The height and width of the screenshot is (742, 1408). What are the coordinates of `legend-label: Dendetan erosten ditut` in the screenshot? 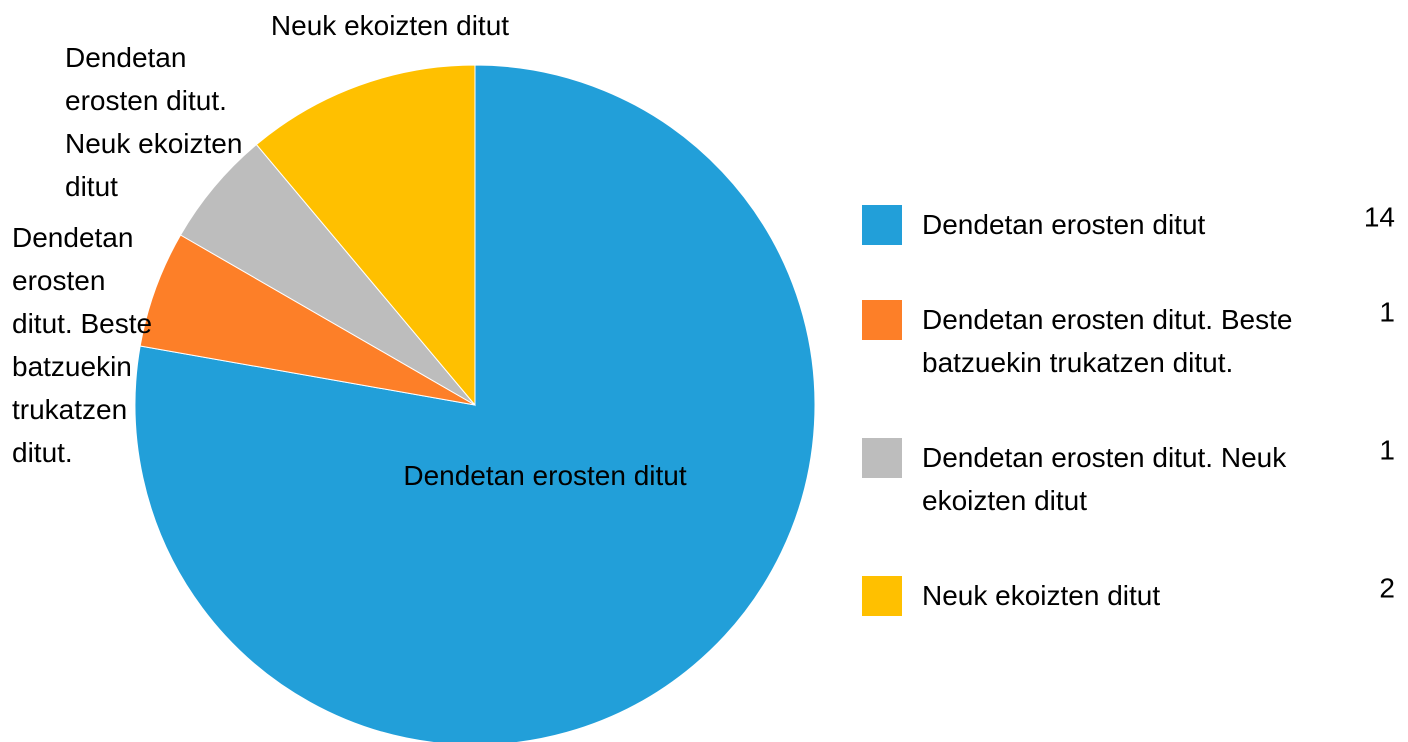 It's located at (1064, 224).